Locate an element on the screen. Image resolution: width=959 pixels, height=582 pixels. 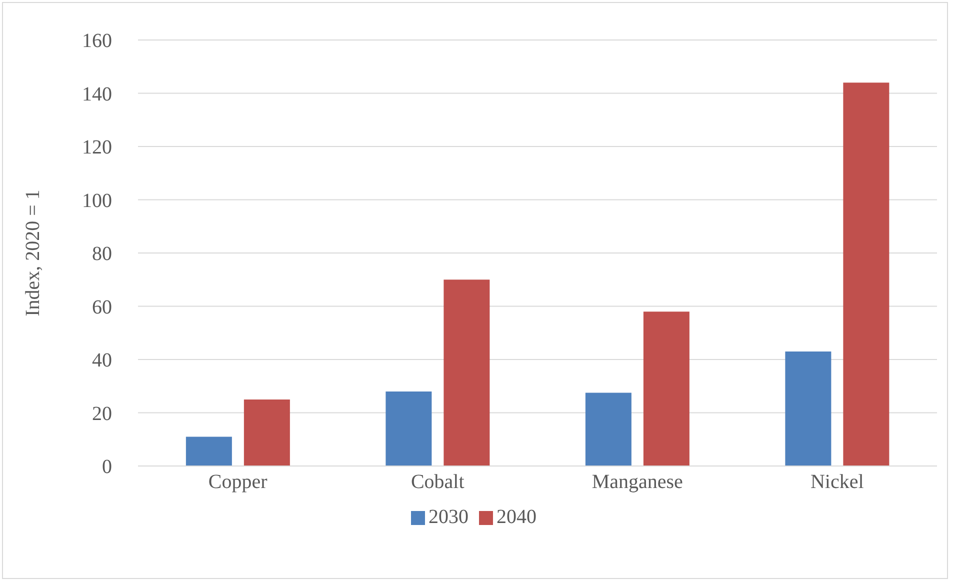
y-tick-label: 80 is located at coordinates (102, 254).